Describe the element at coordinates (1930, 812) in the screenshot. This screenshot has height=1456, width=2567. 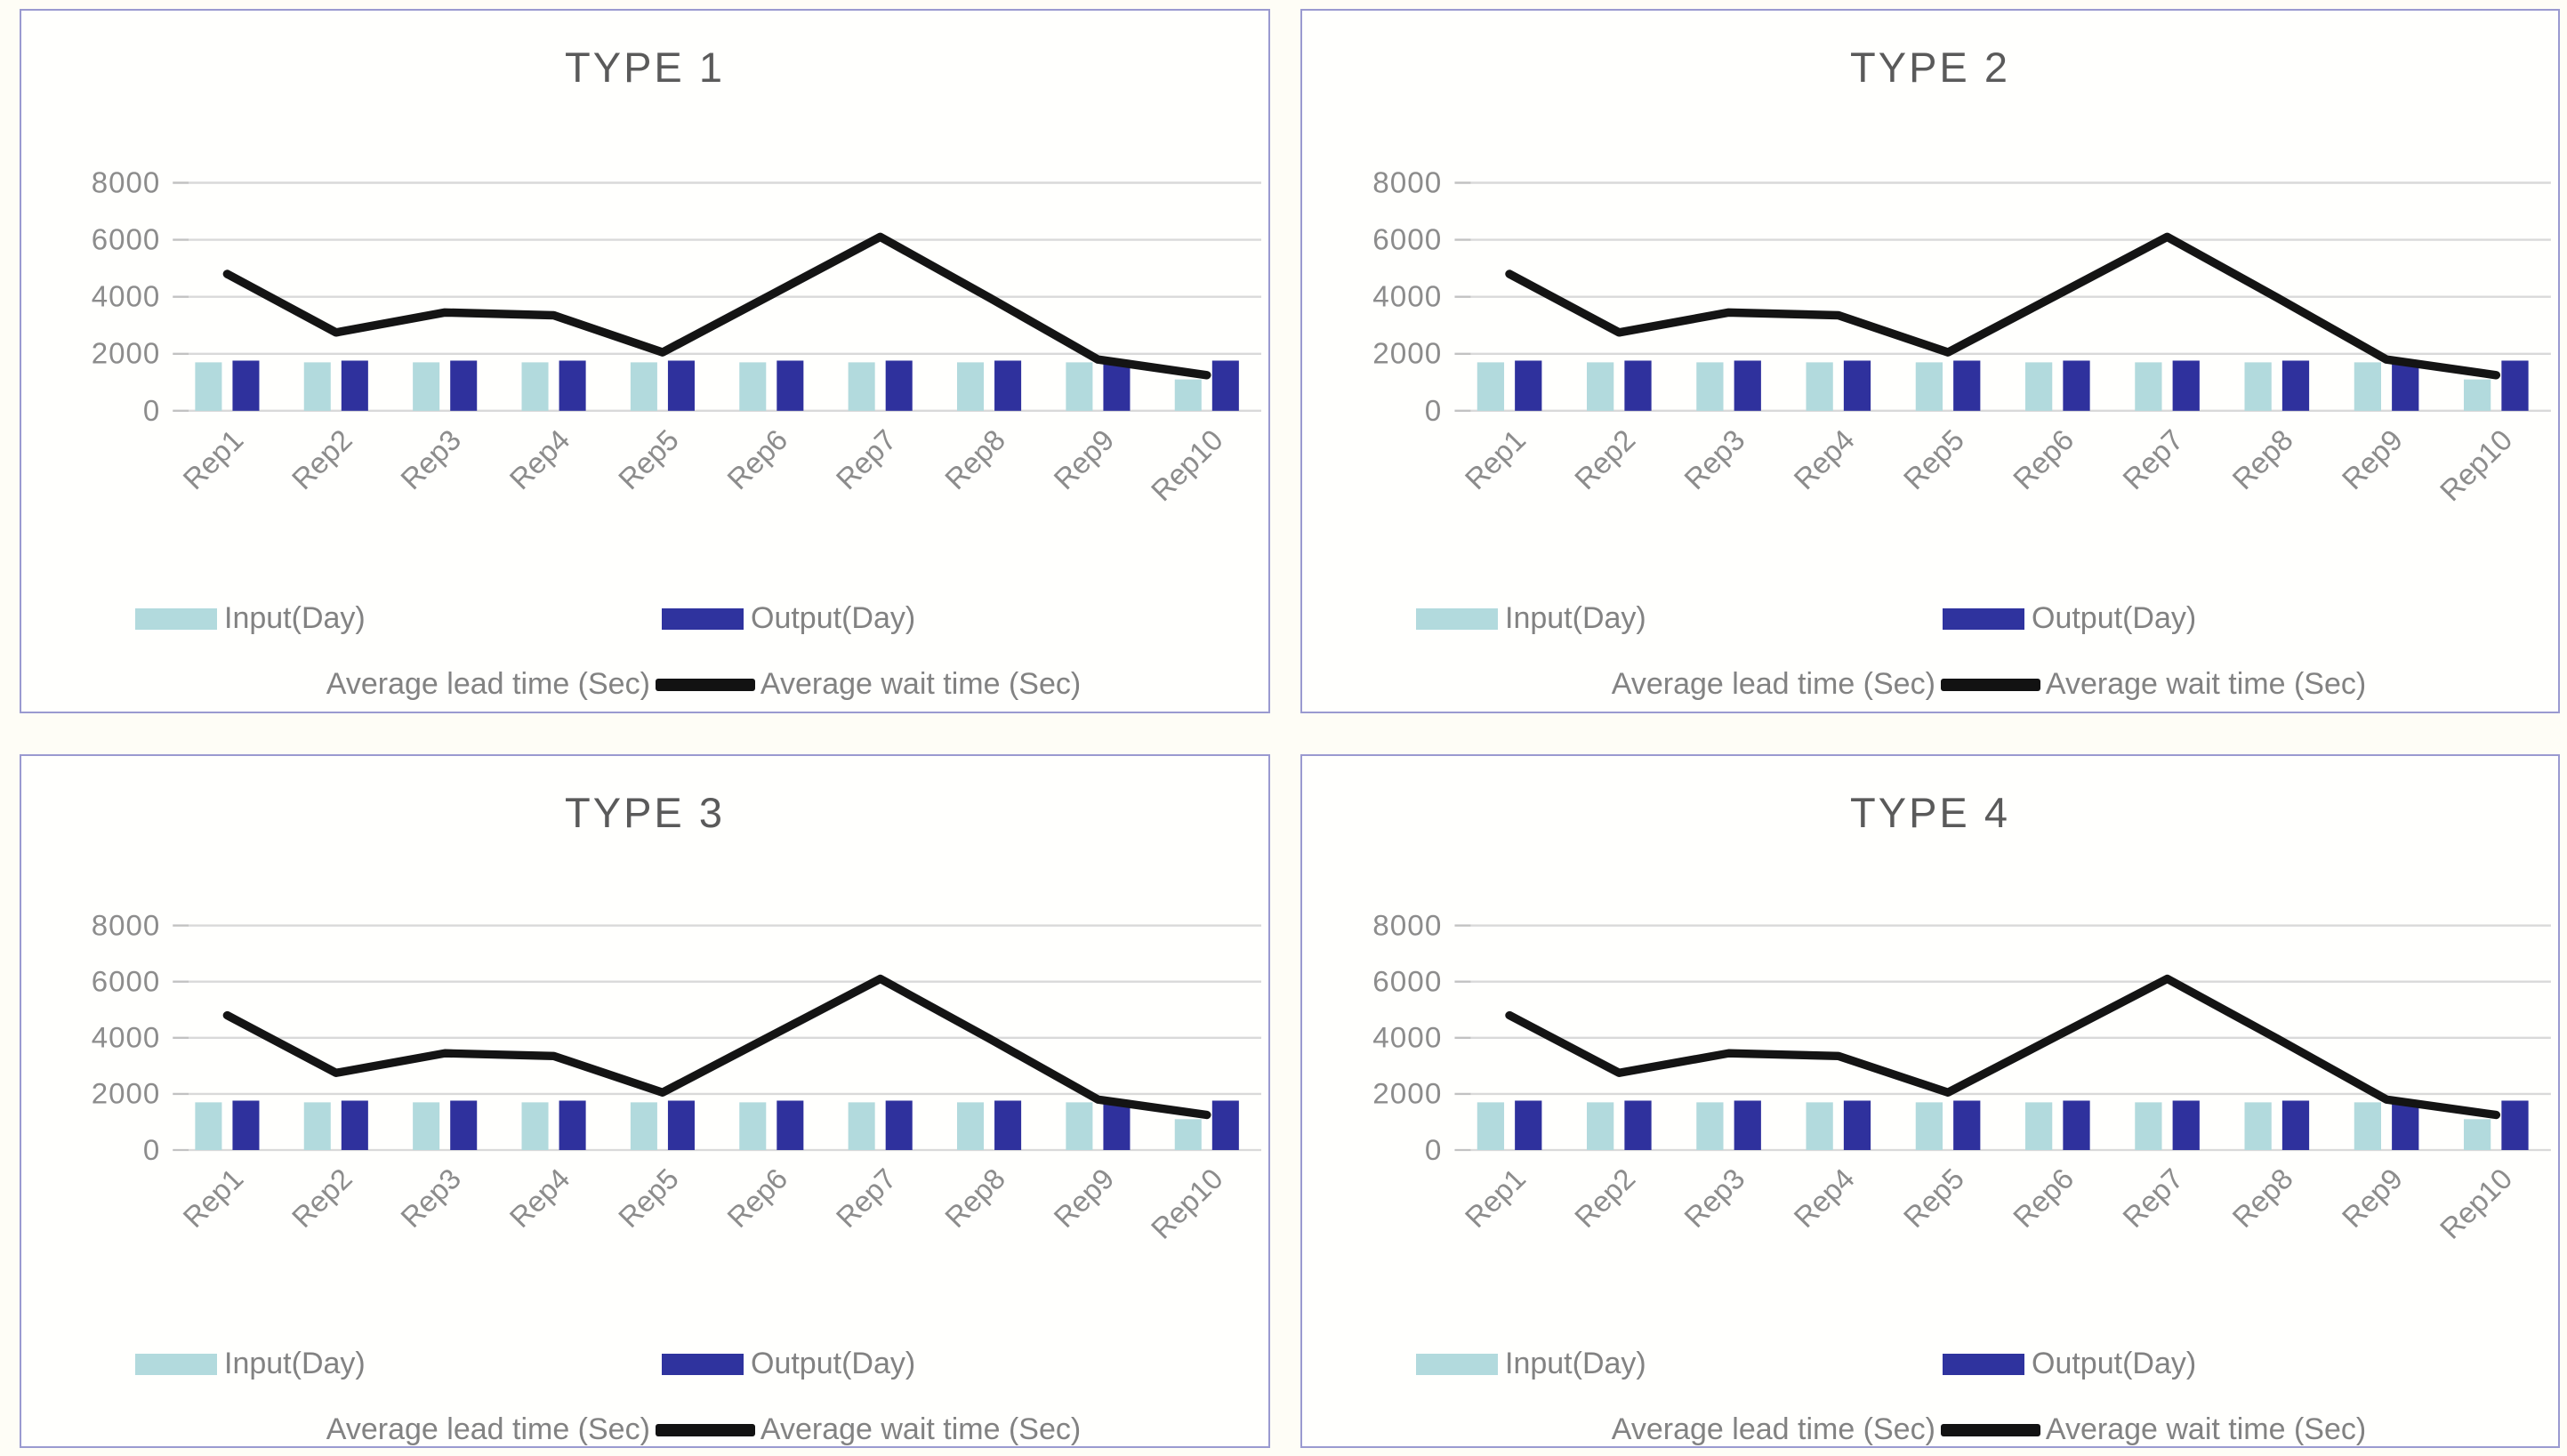
I see `chart-title: TYPE 4` at that location.